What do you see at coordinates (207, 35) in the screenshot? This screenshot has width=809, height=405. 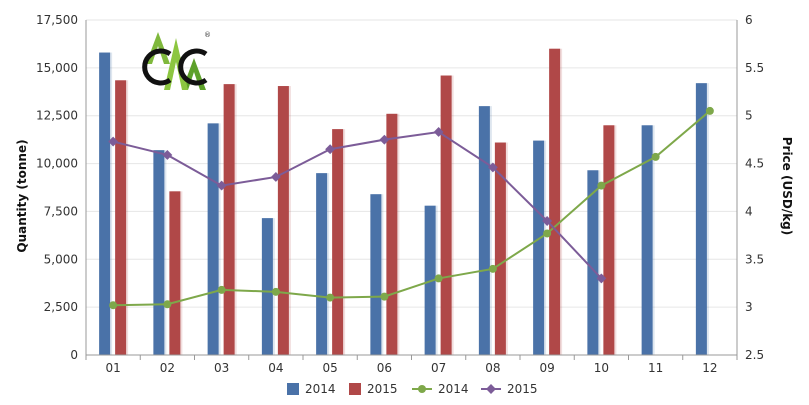 I see `logo-registered-mark: ®` at bounding box center [207, 35].